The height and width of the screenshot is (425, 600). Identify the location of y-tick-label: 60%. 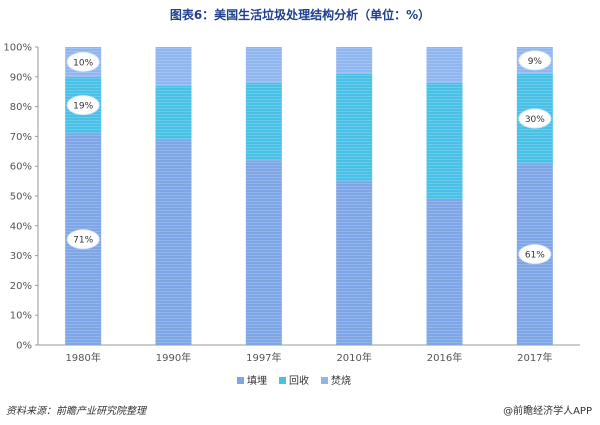
(21, 167).